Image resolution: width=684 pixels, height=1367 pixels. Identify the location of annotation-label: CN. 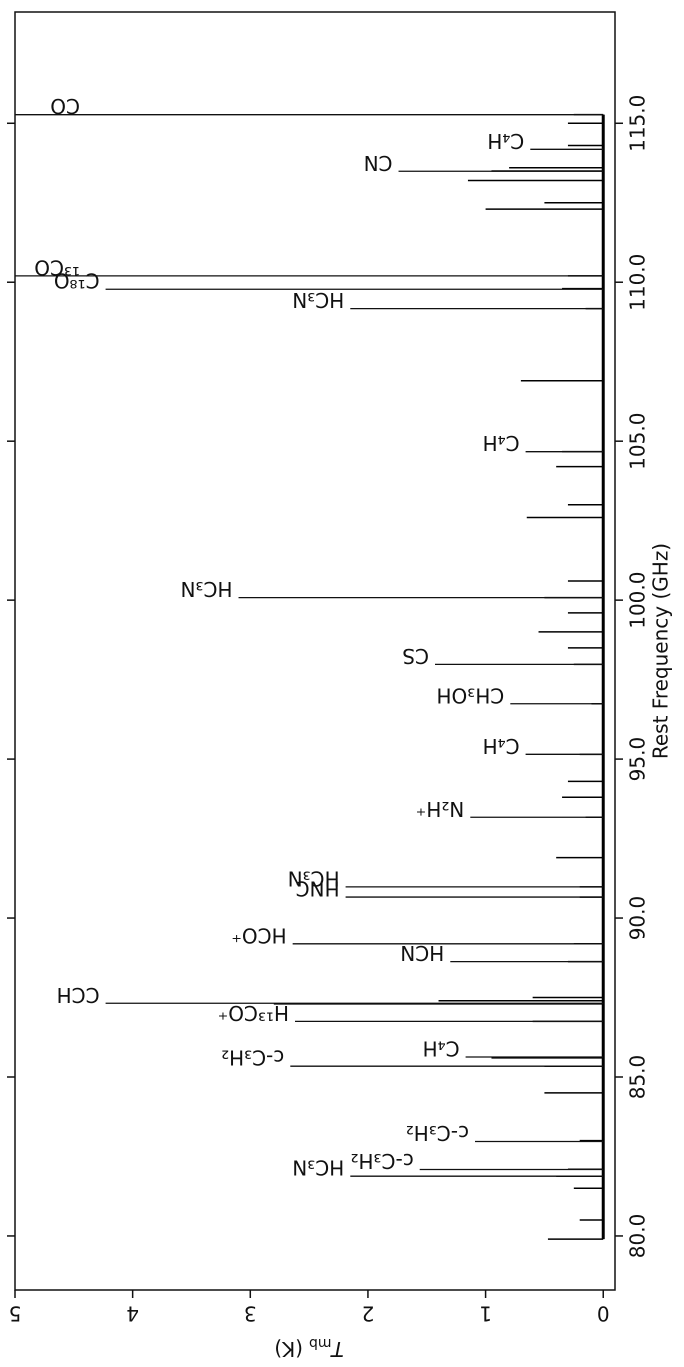
(378, 163).